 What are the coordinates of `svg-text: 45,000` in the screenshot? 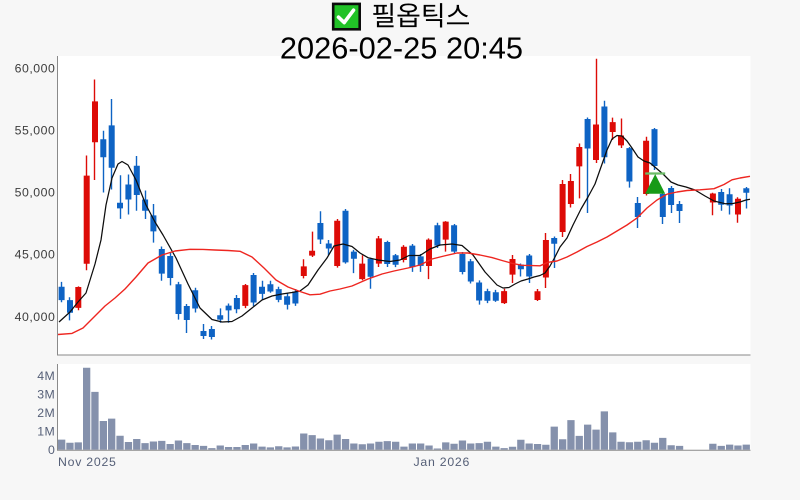 It's located at (35, 255).